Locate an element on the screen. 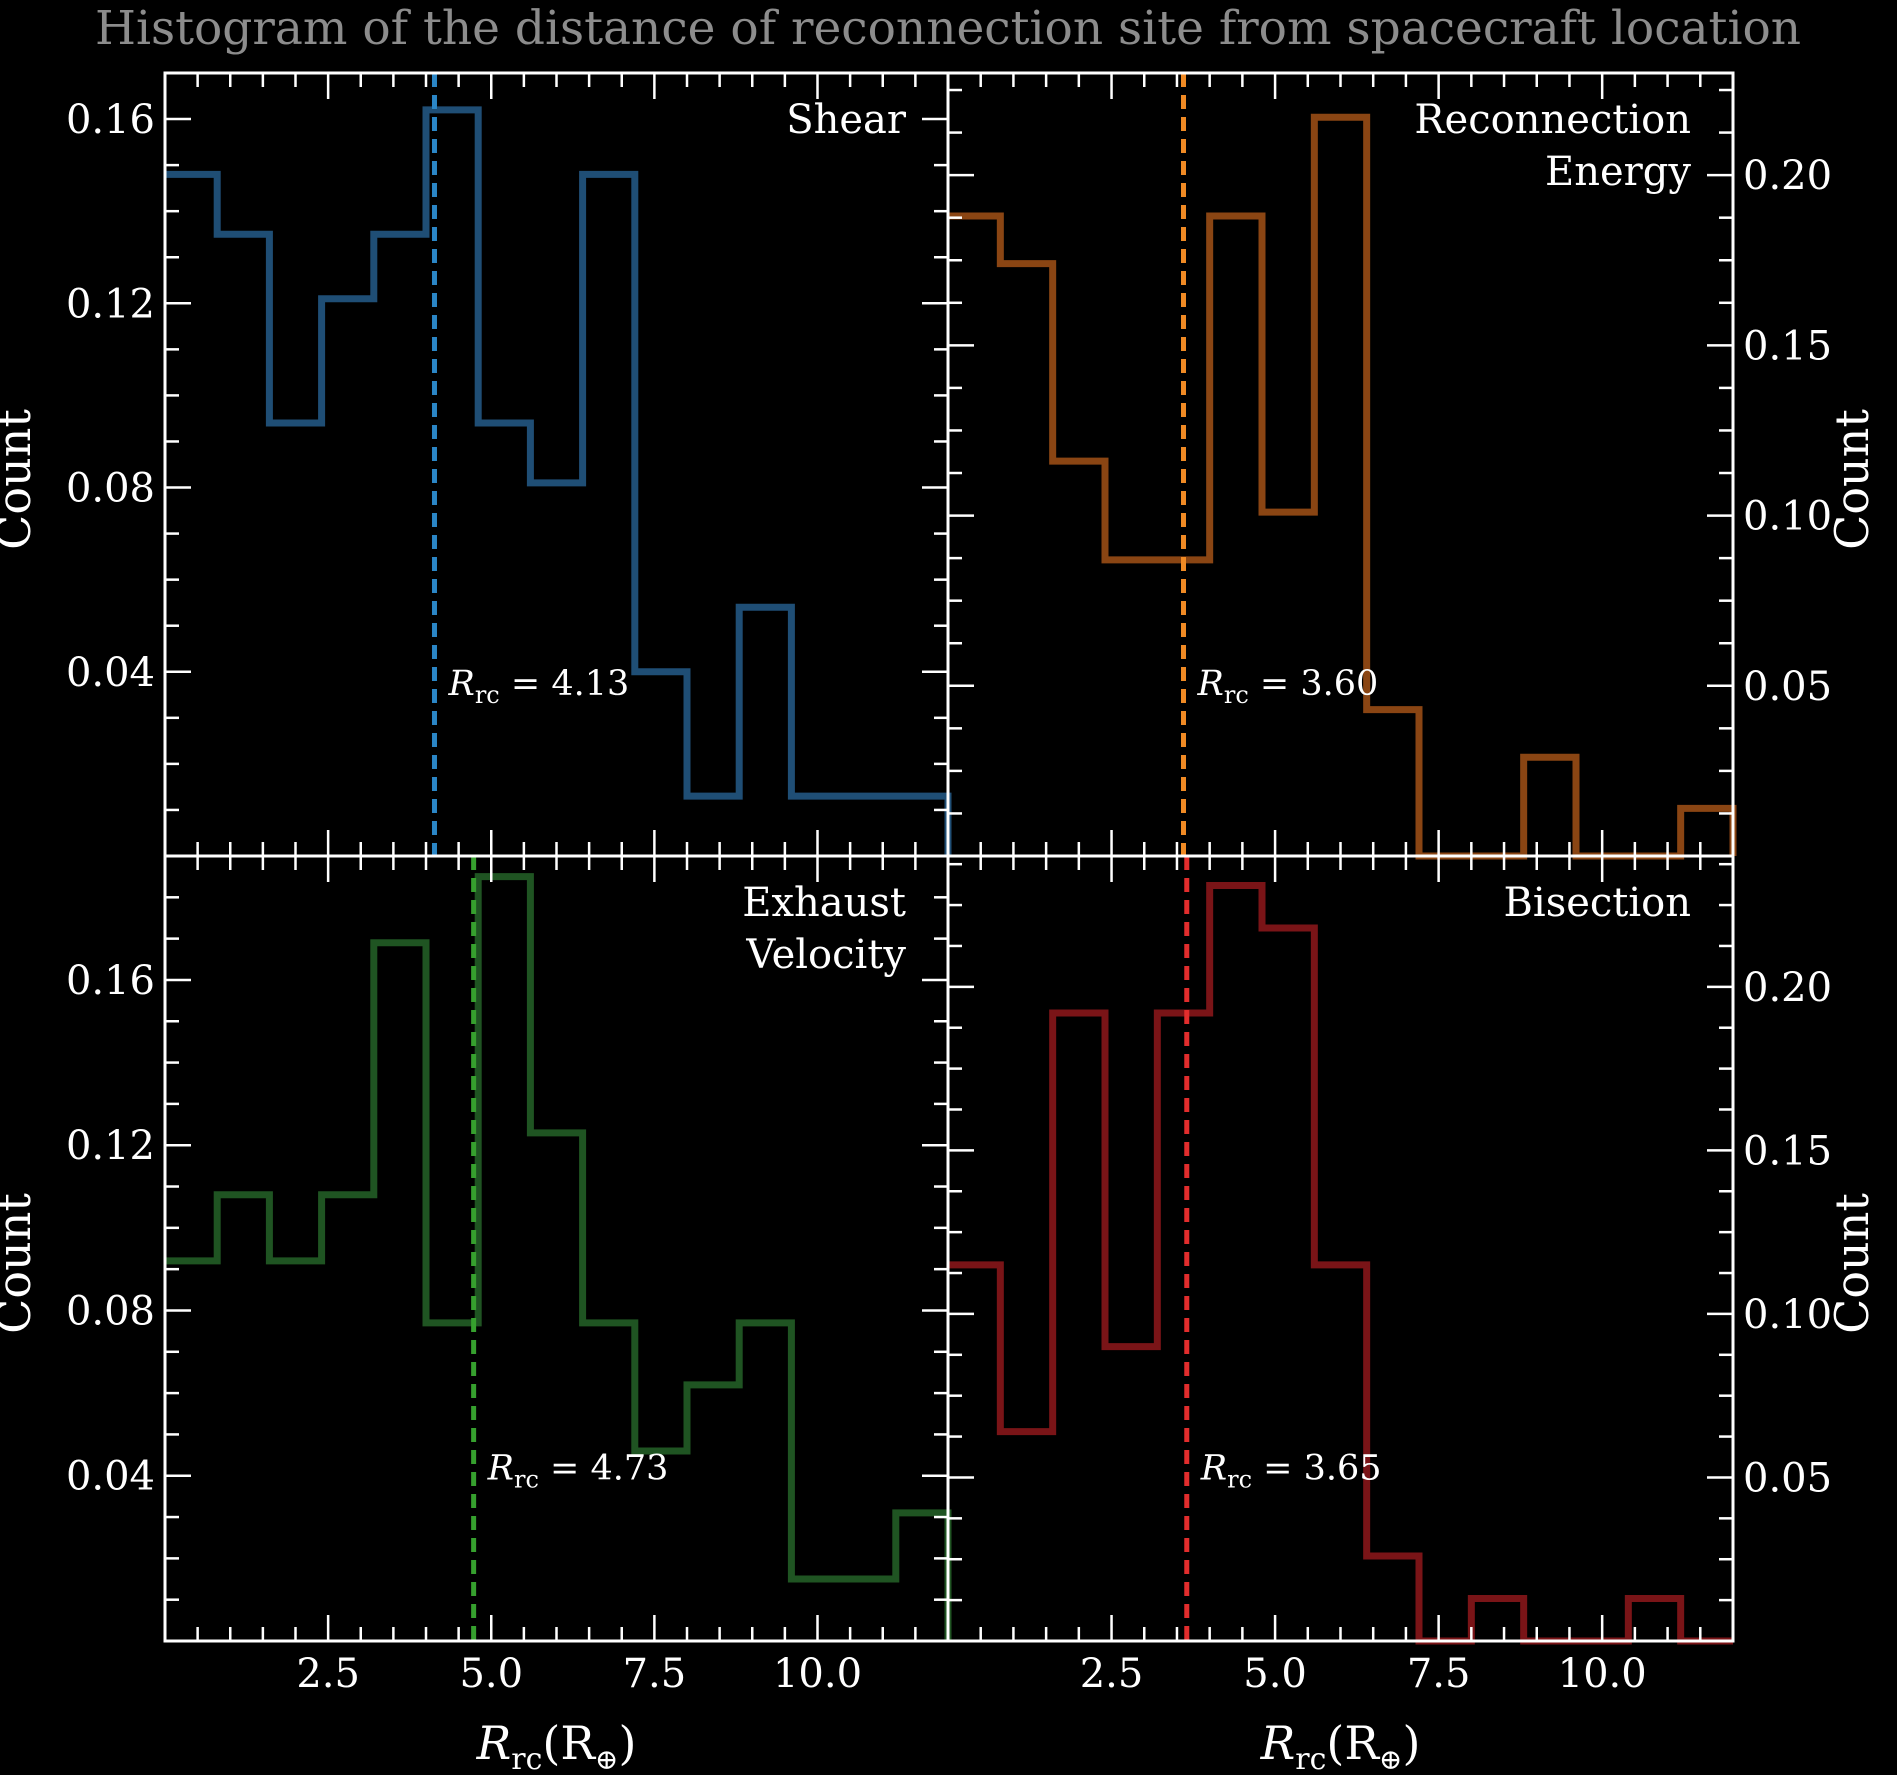  panel-label: Energy is located at coordinates (1618, 172).